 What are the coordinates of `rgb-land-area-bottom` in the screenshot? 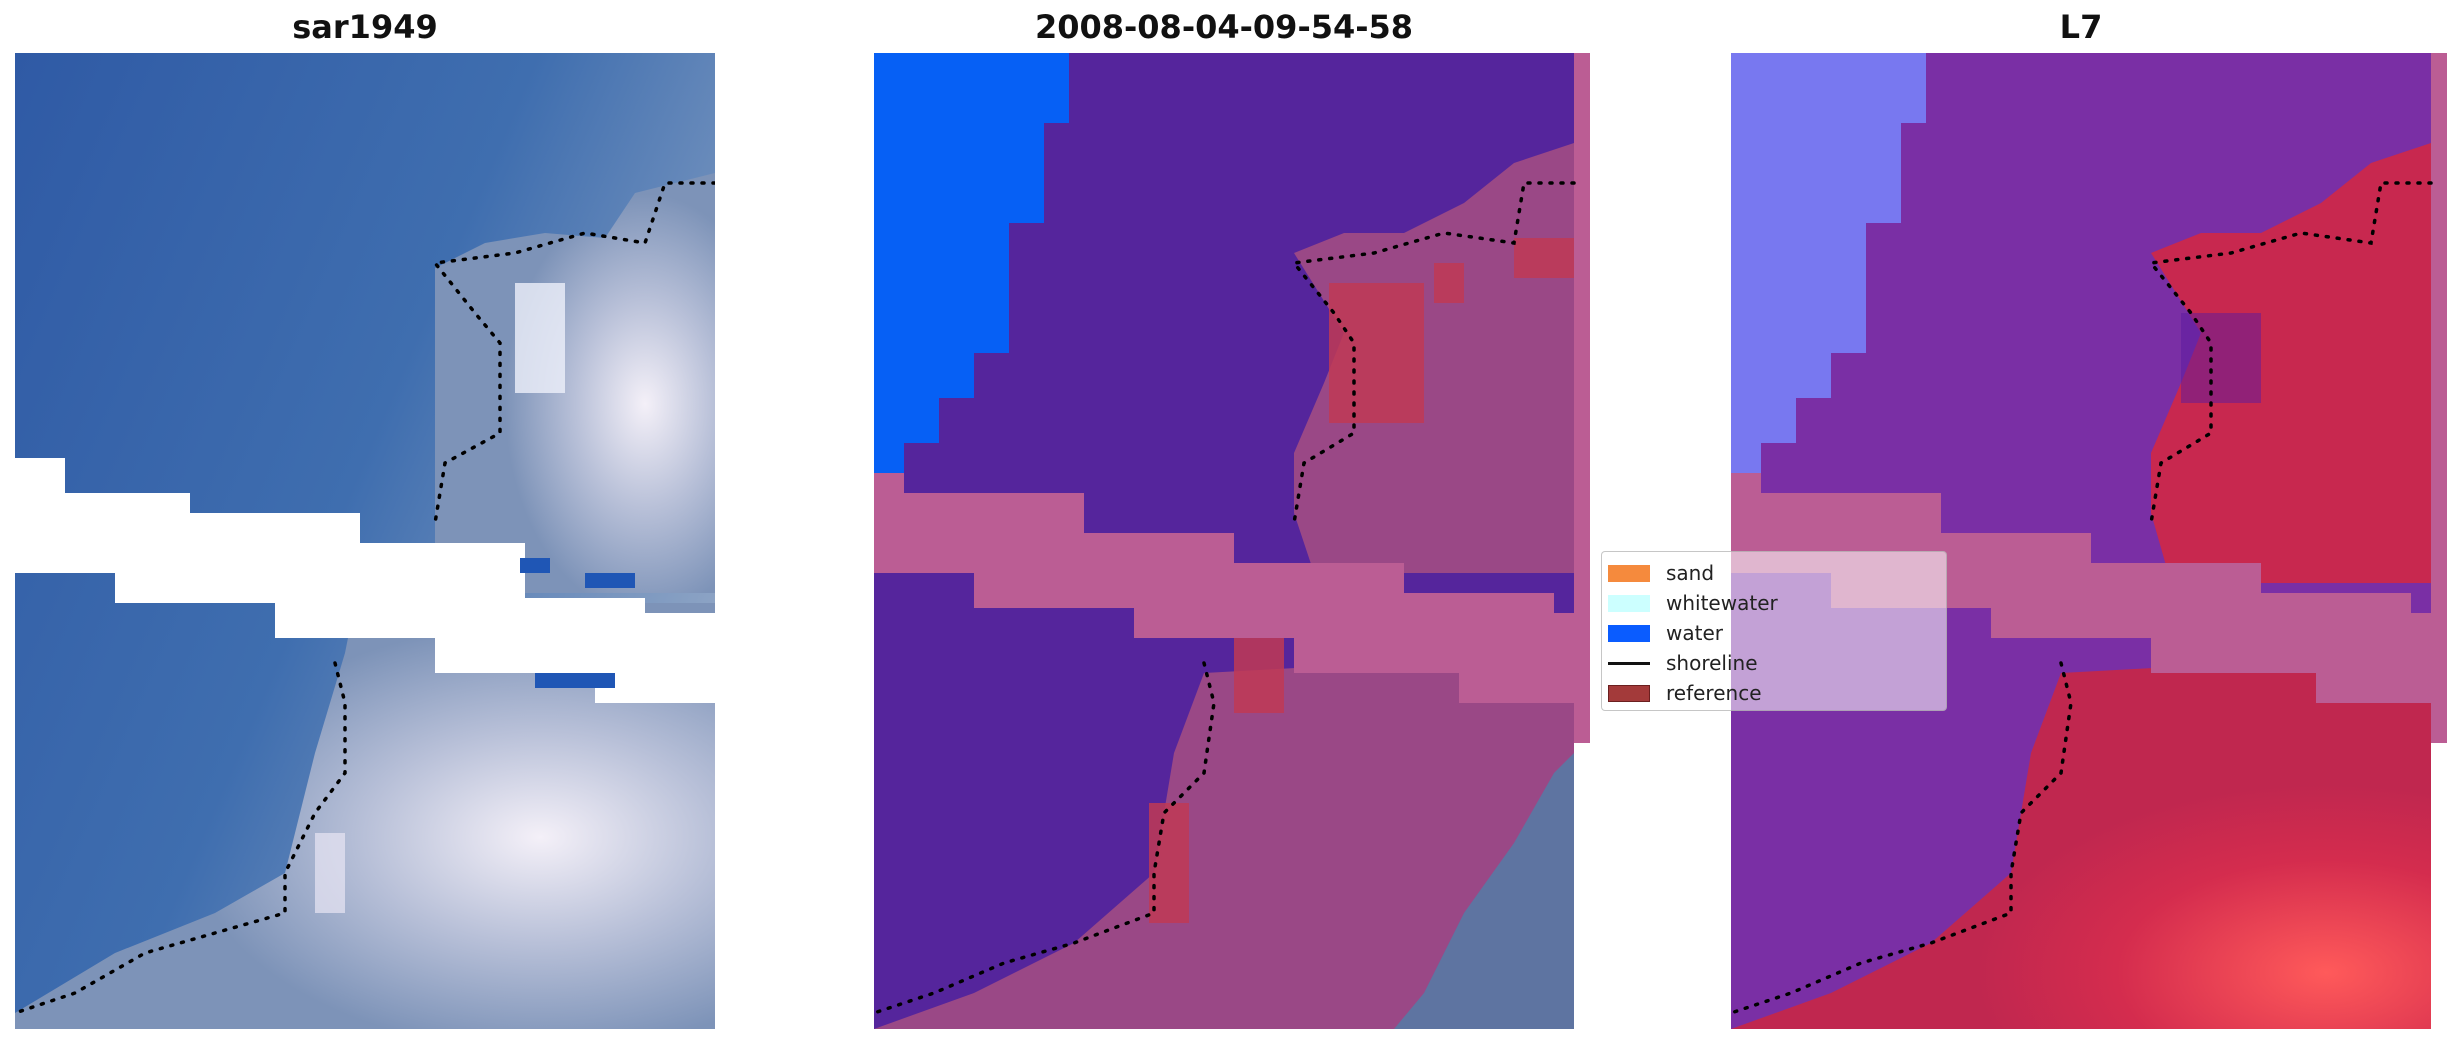 It's located at (365, 816).